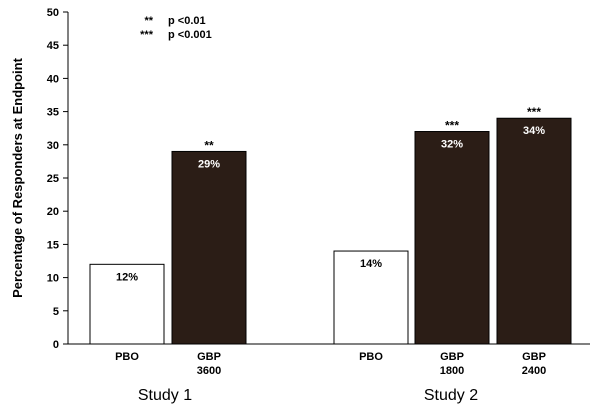 The width and height of the screenshot is (601, 407). What do you see at coordinates (56, 345) in the screenshot?
I see `y-tick-label: 0` at bounding box center [56, 345].